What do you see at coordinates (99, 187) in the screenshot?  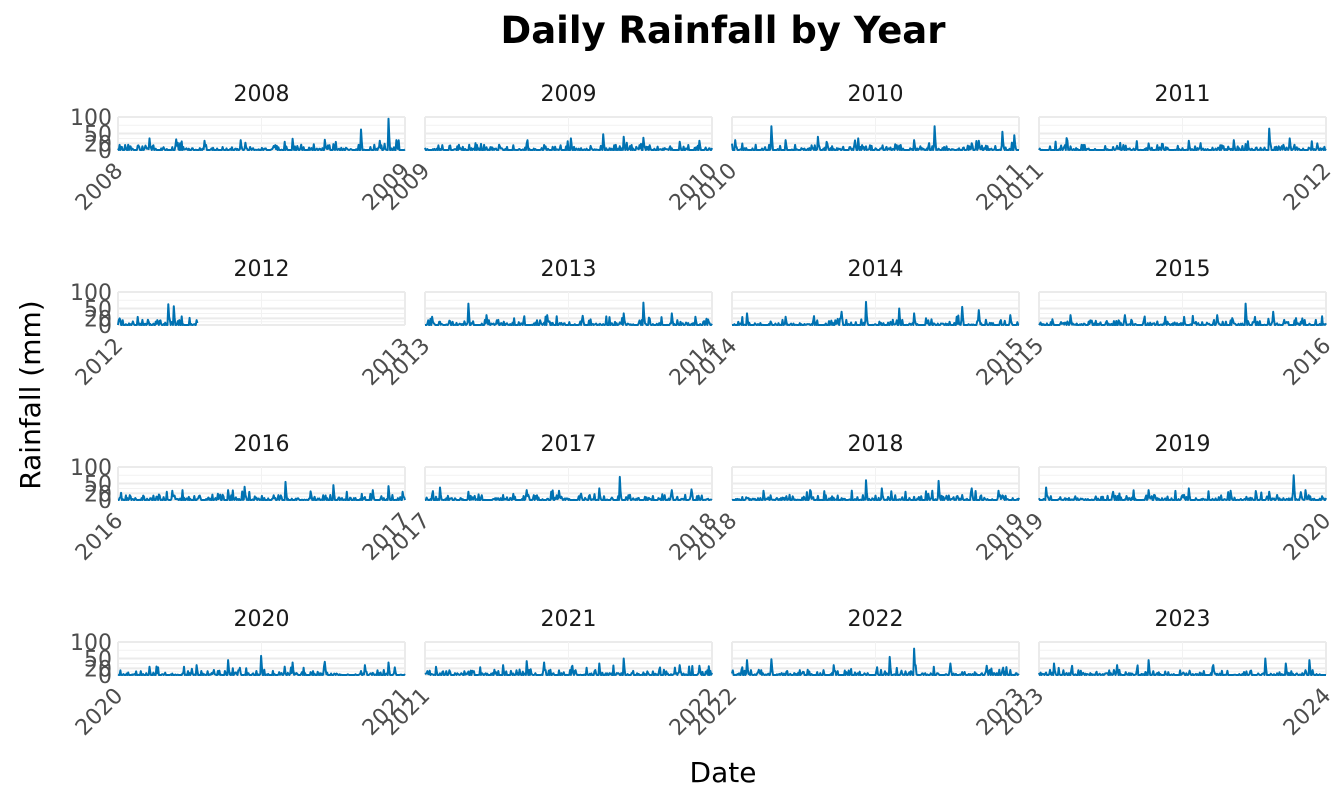 I see `x-tick-label: 2008` at bounding box center [99, 187].